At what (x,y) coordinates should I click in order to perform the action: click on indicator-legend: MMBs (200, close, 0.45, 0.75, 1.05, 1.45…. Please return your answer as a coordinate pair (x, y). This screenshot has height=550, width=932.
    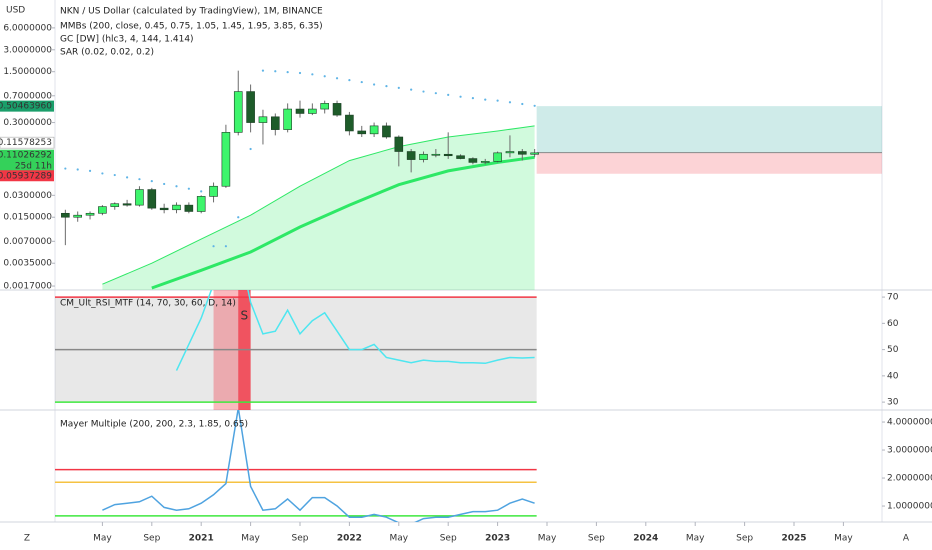
    Looking at the image, I should click on (191, 27).